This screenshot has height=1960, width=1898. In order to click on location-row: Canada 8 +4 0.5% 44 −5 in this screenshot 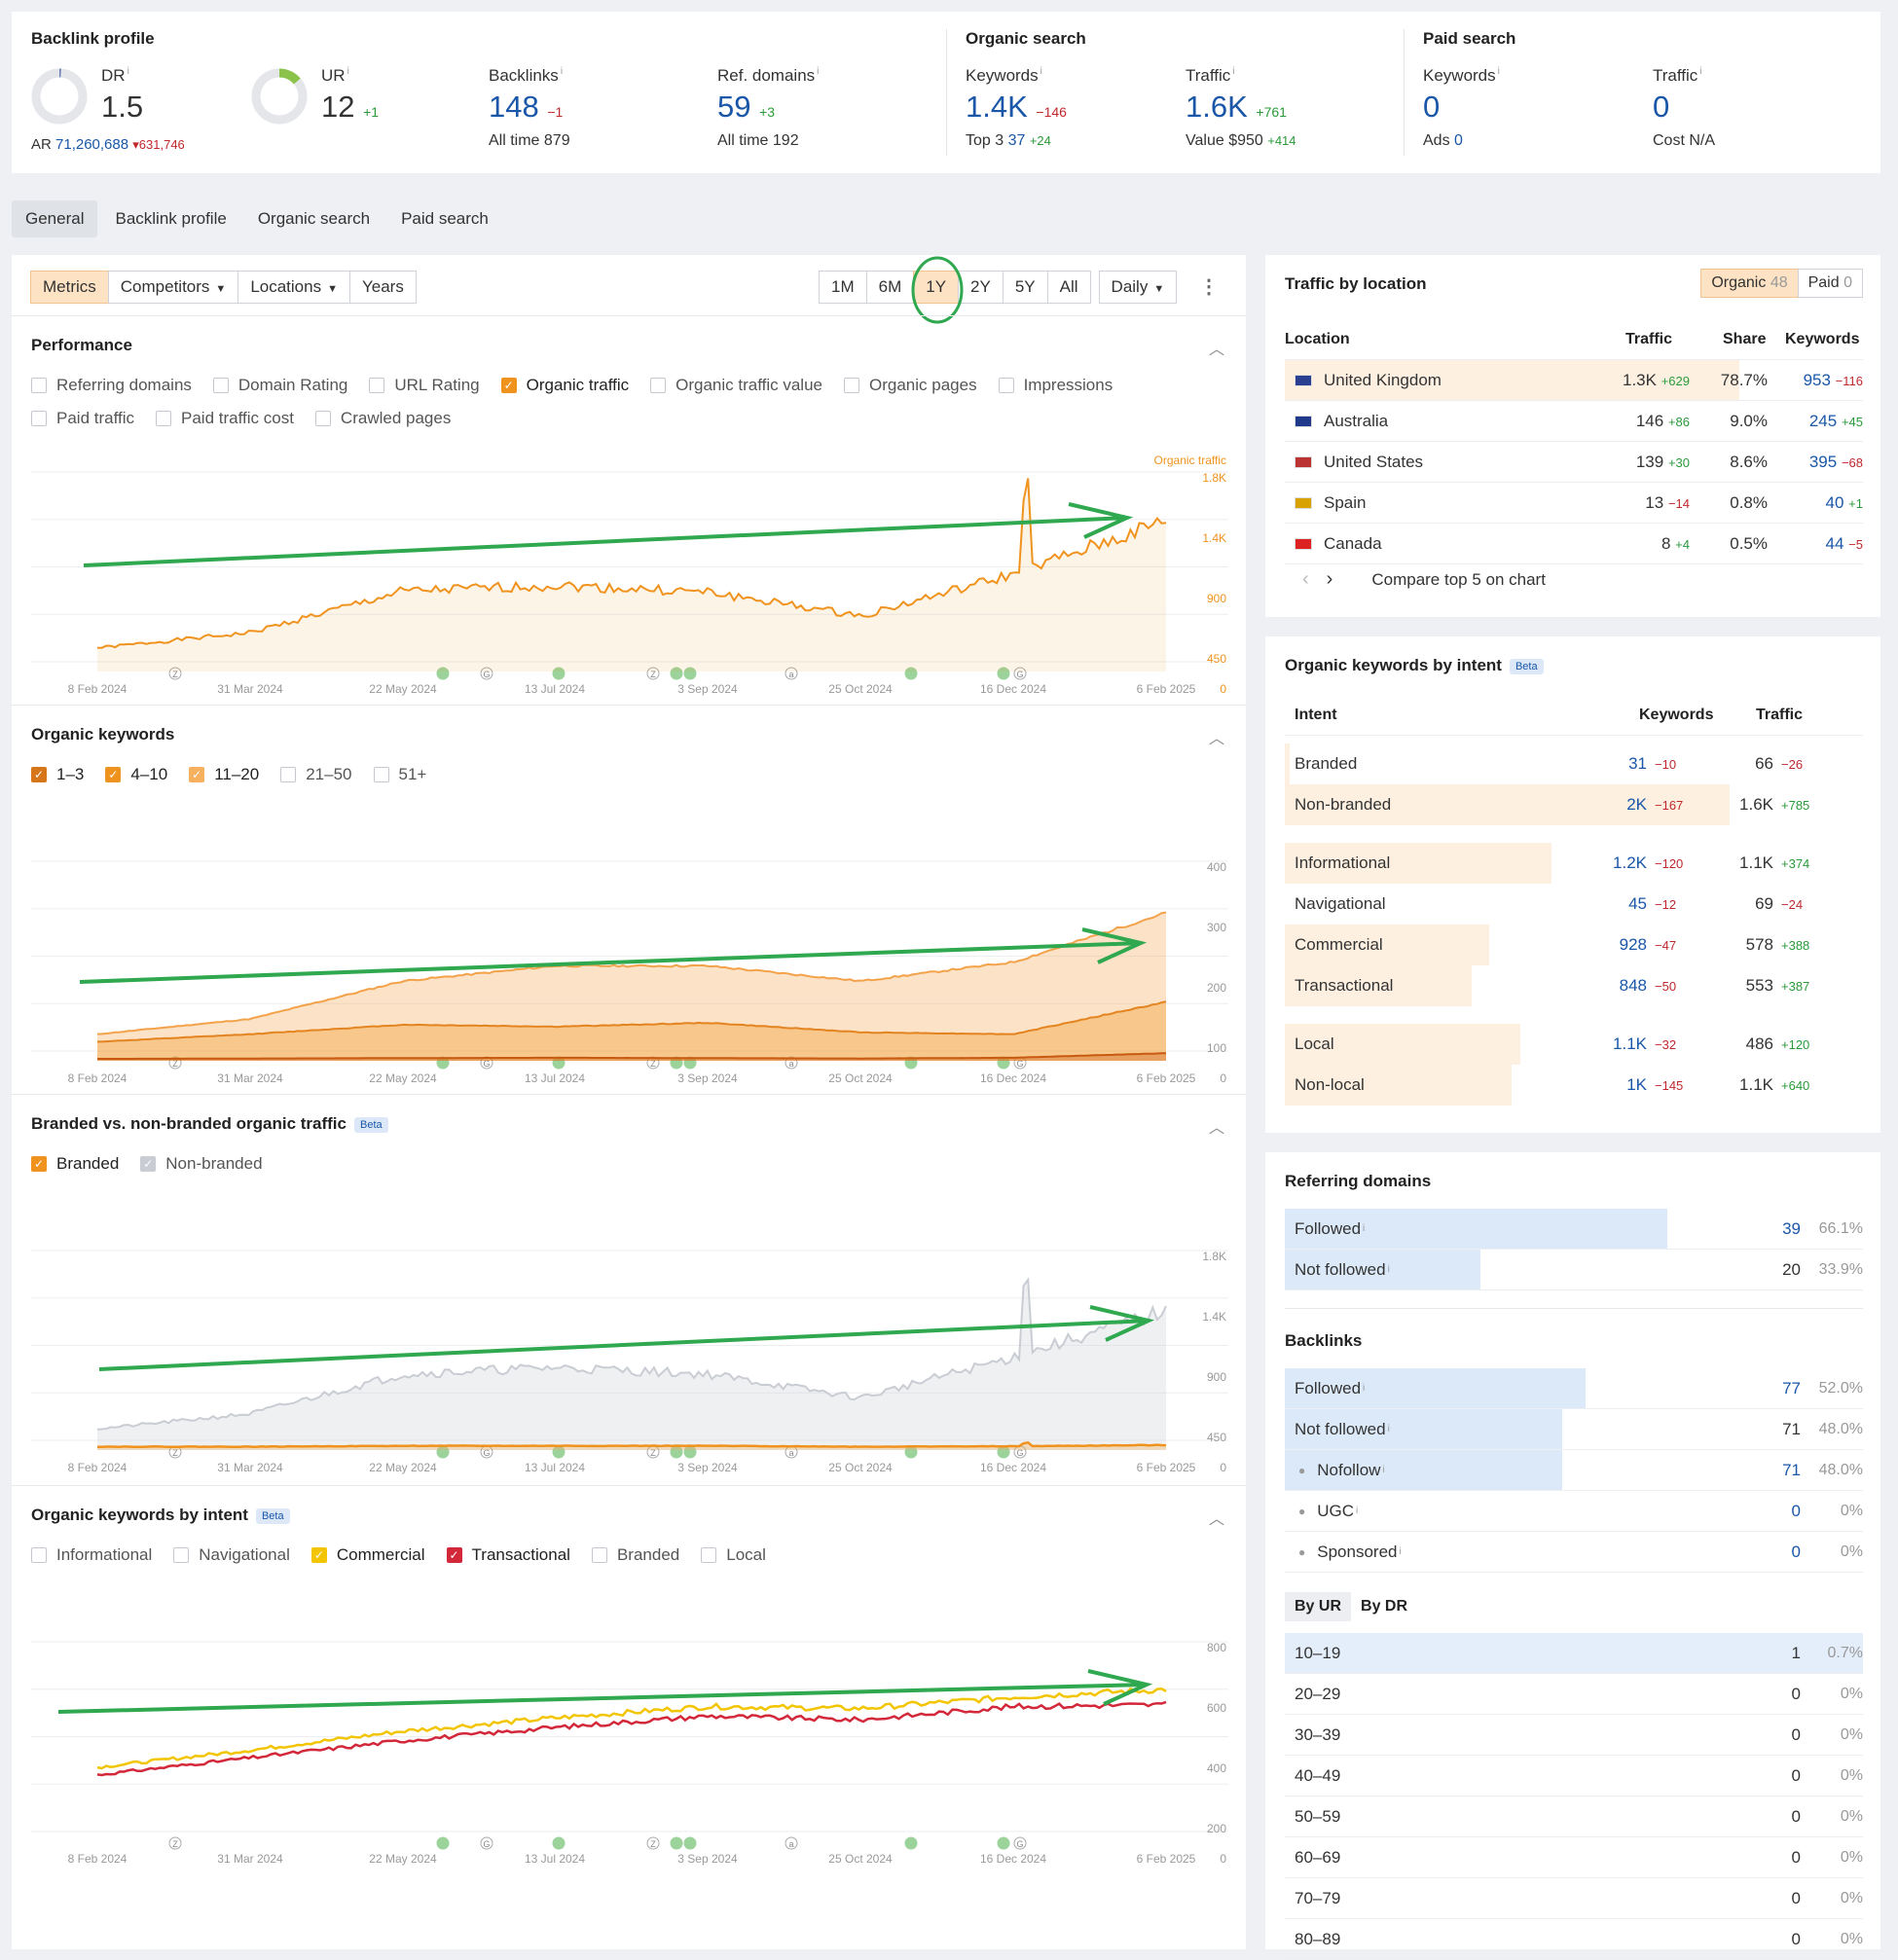, I will do `click(1574, 544)`.